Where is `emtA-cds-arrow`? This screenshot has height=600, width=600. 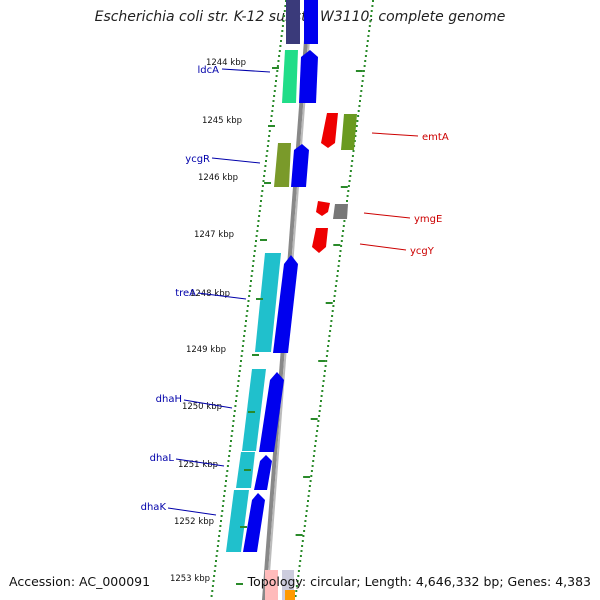
emtA-cds-arrow is located at coordinates (329, 130).